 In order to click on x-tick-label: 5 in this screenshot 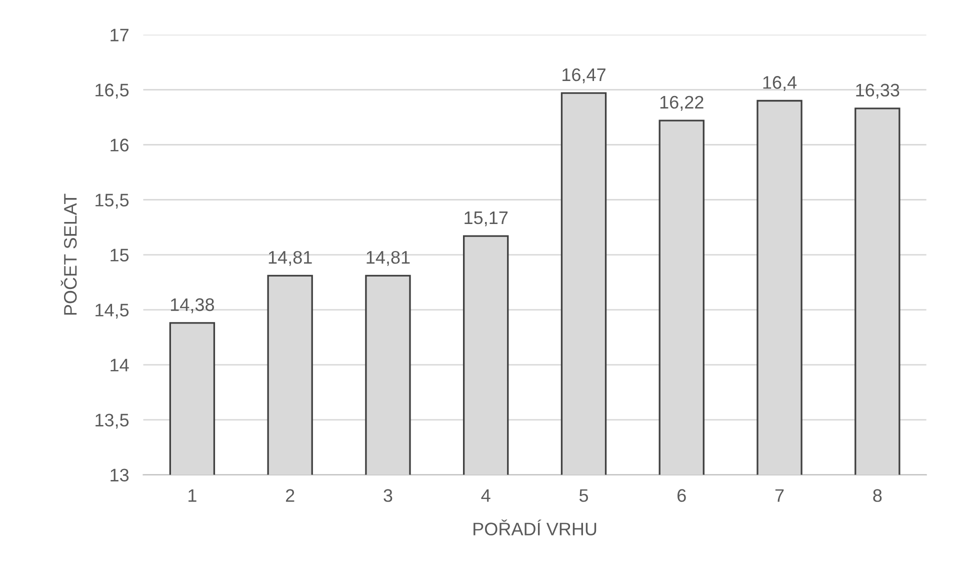, I will do `click(583, 495)`.